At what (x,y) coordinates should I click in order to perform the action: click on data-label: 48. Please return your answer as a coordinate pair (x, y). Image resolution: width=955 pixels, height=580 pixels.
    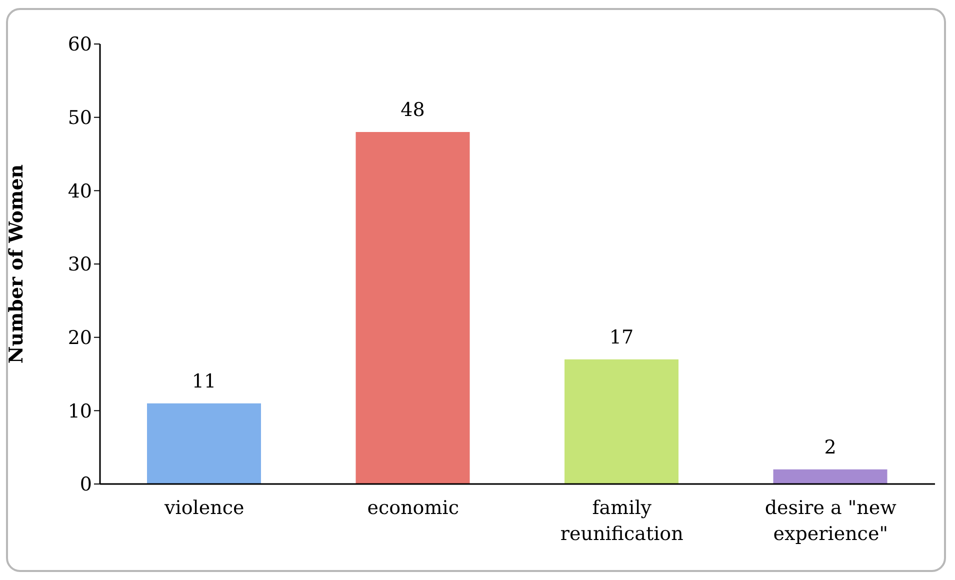
    Looking at the image, I should click on (412, 110).